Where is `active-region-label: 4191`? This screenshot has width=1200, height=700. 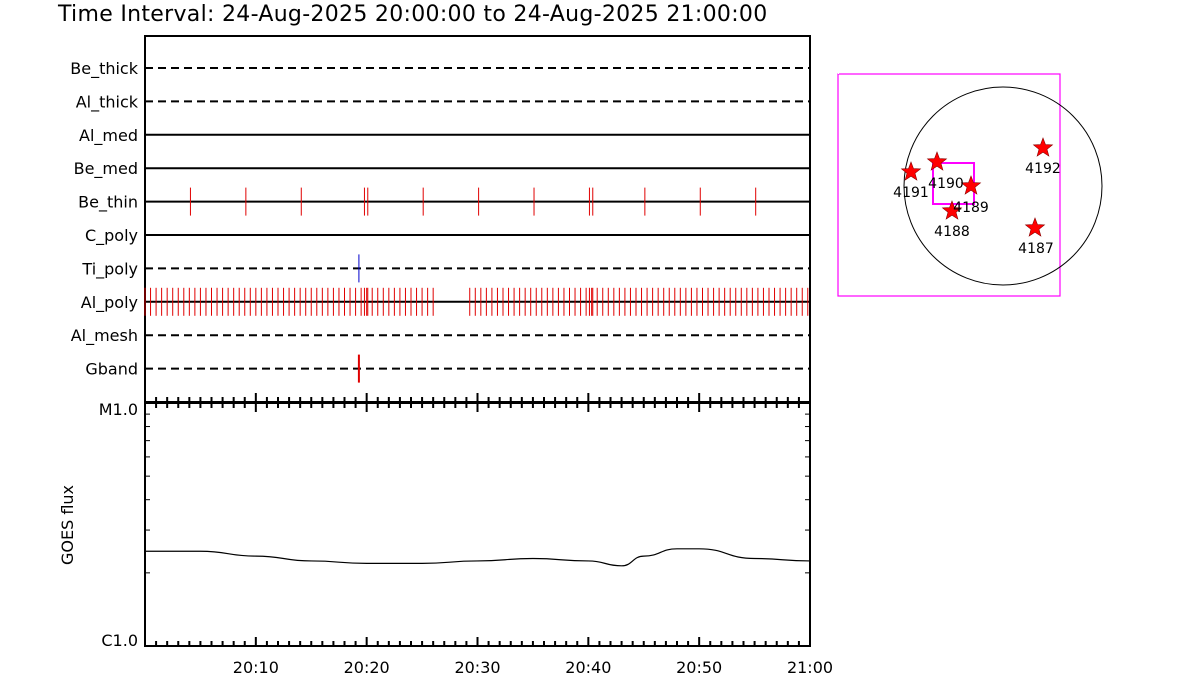 active-region-label: 4191 is located at coordinates (911, 193).